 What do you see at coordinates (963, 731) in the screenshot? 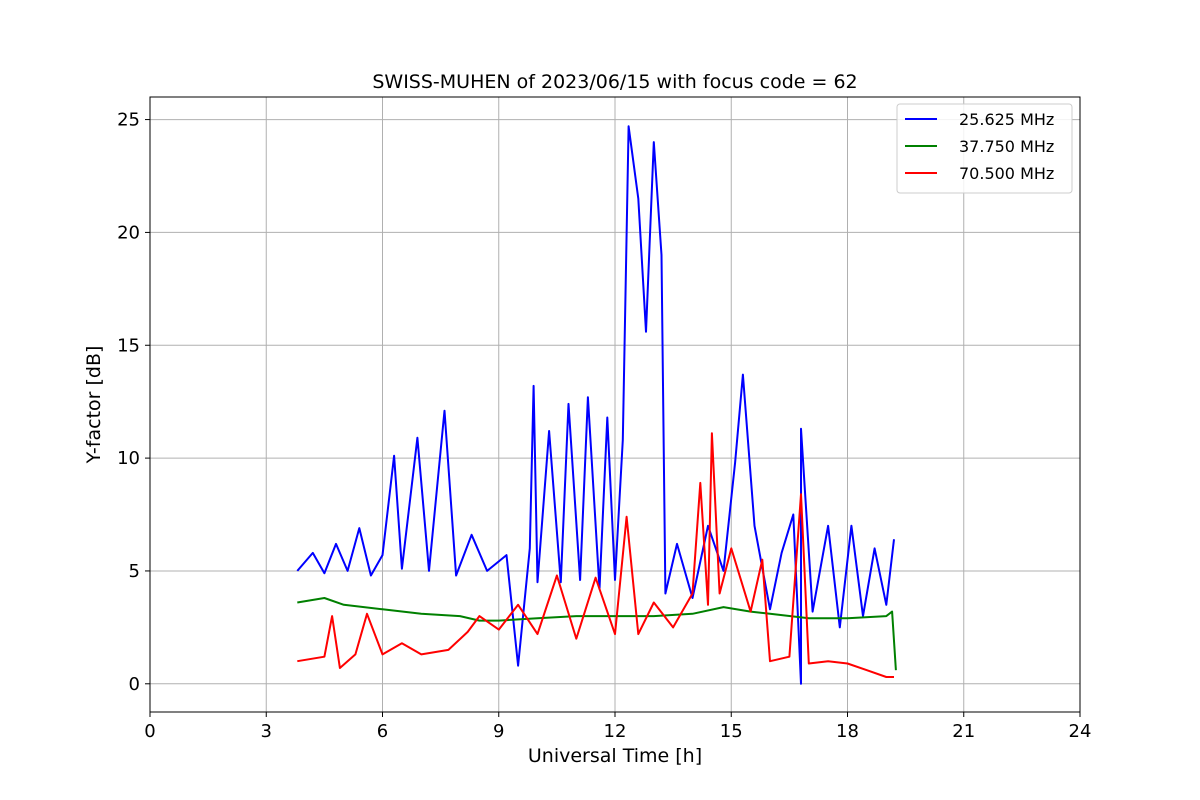
I see `x-tick-label: 21` at bounding box center [963, 731].